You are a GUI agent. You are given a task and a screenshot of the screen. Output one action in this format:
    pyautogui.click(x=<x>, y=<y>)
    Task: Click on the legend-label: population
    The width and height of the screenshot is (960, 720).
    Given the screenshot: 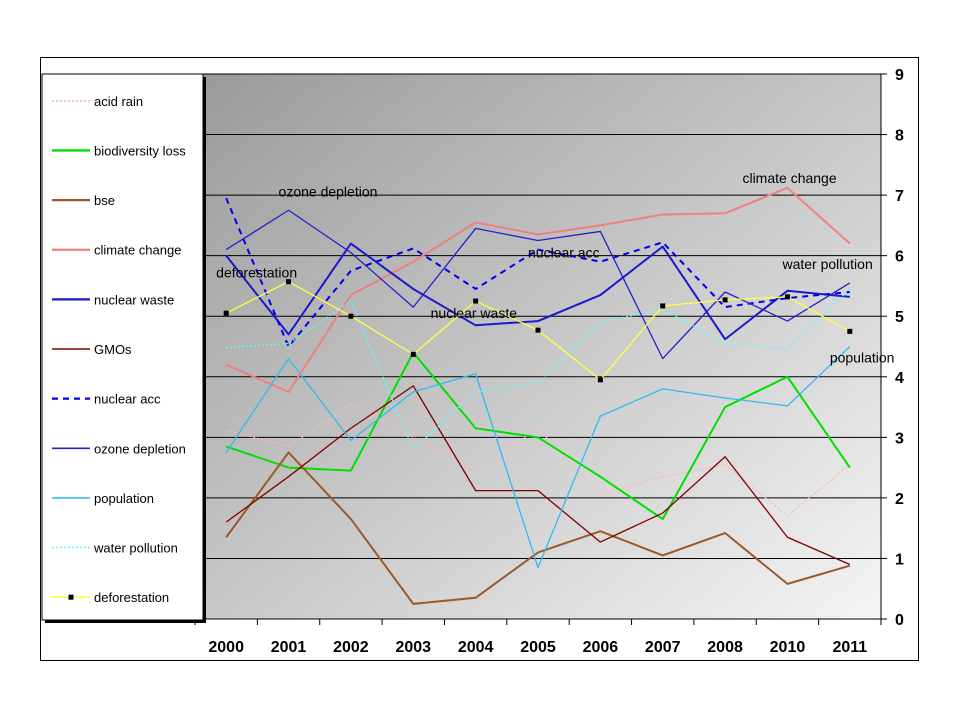 What is the action you would take?
    pyautogui.click(x=124, y=498)
    